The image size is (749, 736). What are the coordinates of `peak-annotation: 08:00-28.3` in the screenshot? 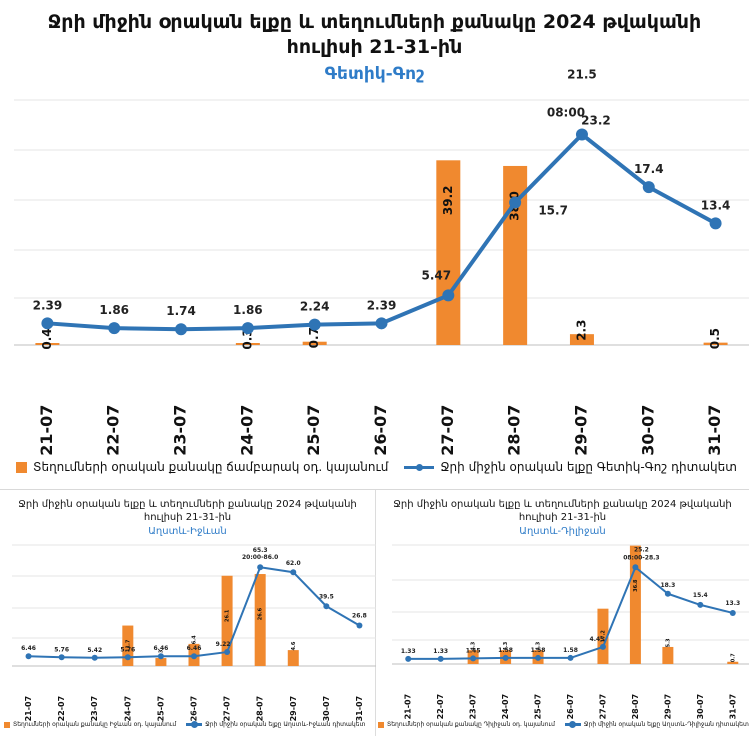 It's located at (641, 557).